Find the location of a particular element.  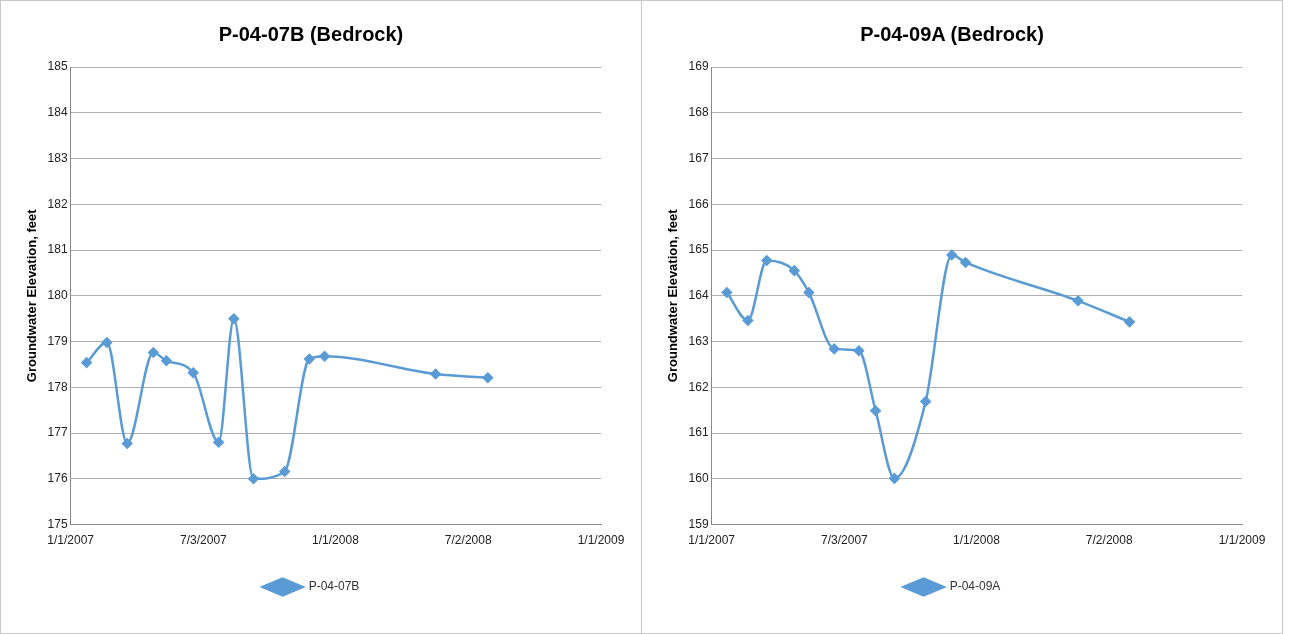

chart-title: P-04-09A (Bedrock) is located at coordinates (952, 33).